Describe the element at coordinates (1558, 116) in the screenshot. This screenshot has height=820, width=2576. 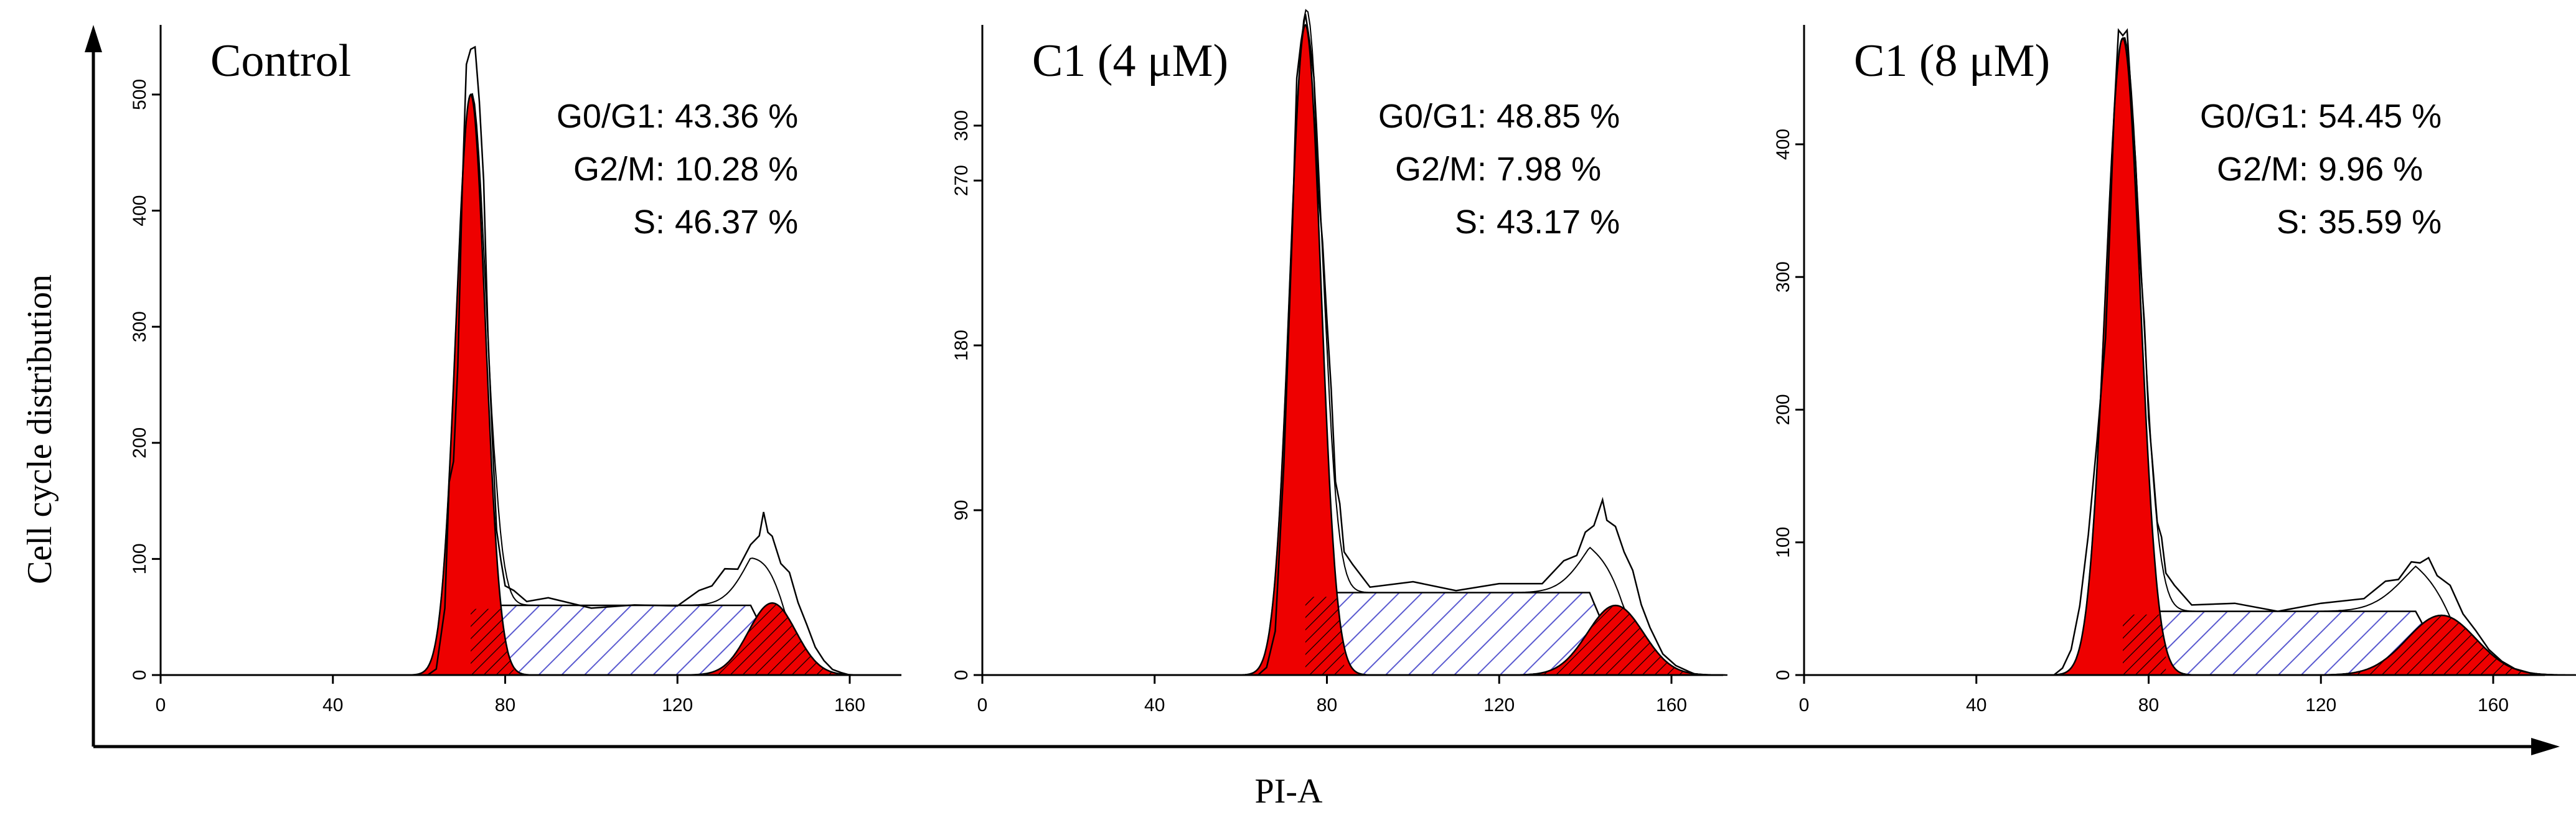
I see `phase-value-g0g1: 48.85 %` at that location.